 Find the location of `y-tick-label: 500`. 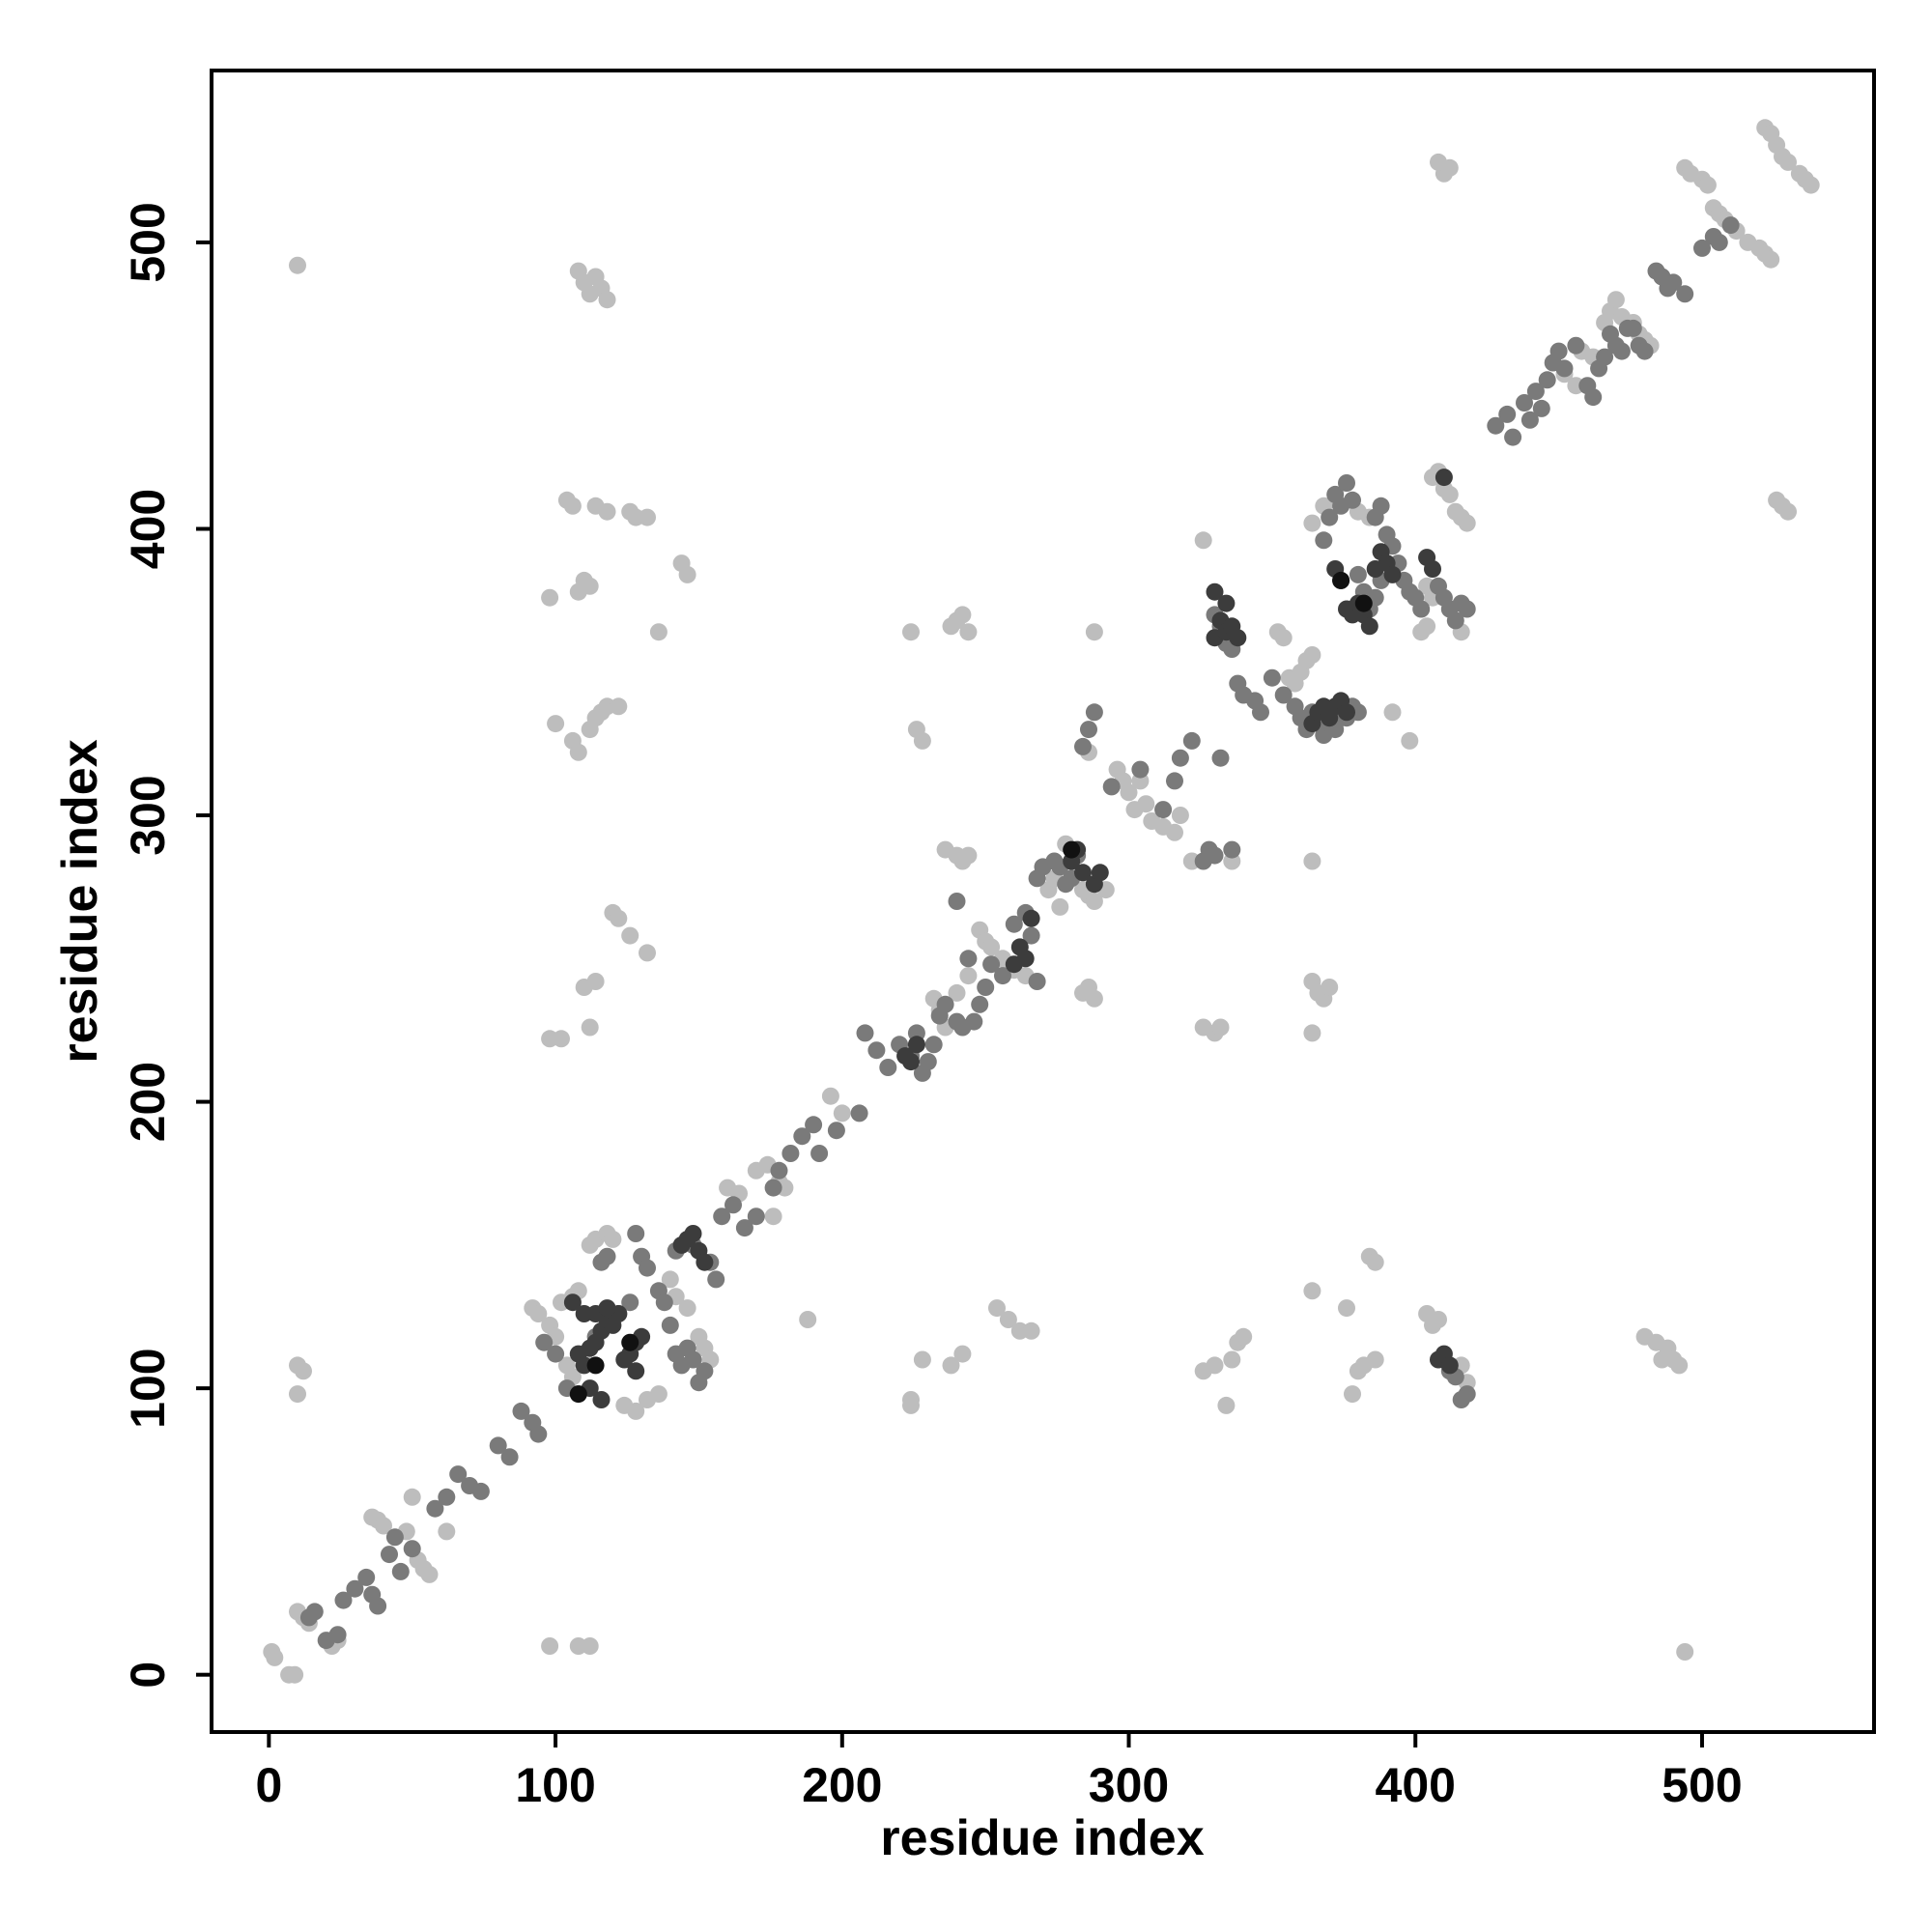

y-tick-label: 500 is located at coordinates (148, 242).